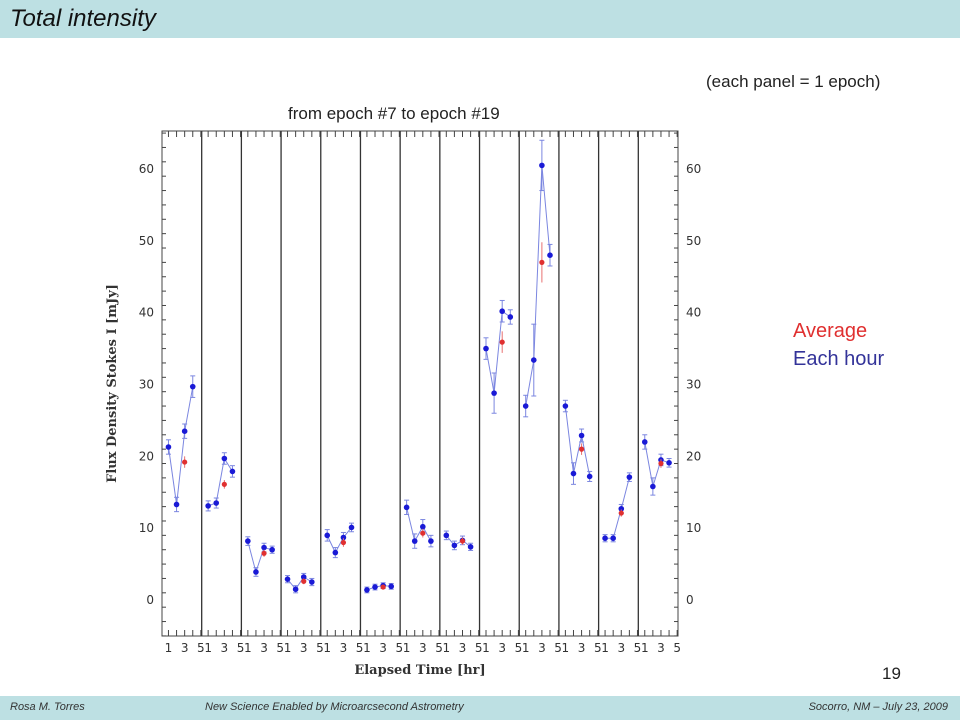 The width and height of the screenshot is (960, 720). Describe the element at coordinates (146, 385) in the screenshot. I see `y-tick-label: 30` at that location.